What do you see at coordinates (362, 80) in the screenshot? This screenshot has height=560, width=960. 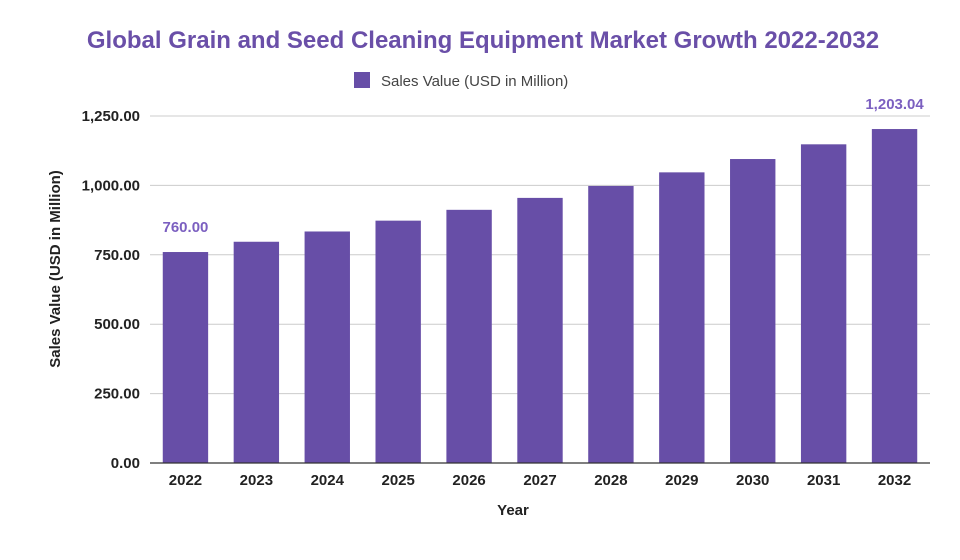 I see `legend-swatch` at bounding box center [362, 80].